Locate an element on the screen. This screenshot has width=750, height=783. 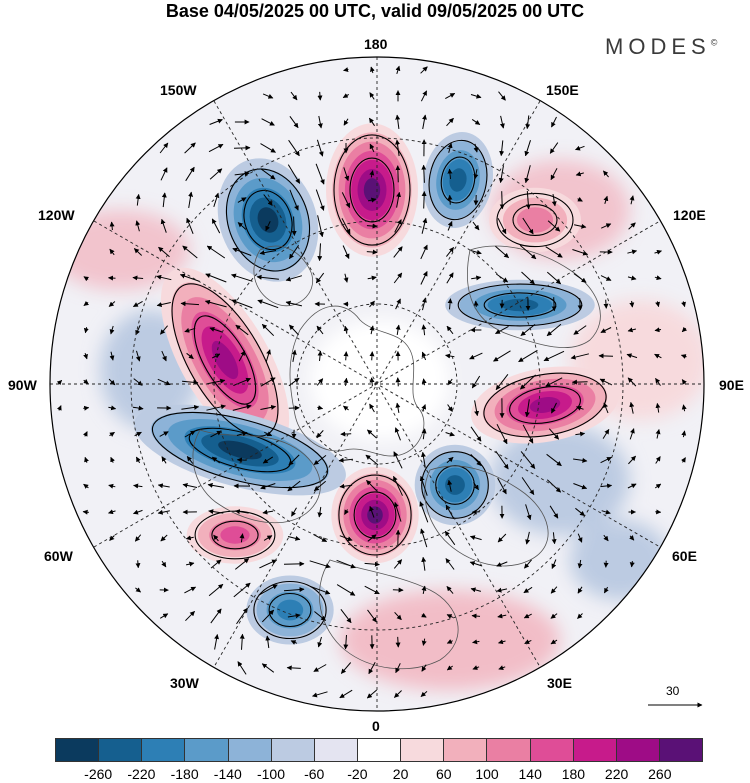
anomaly-center-high-canada is located at coordinates (225, 360).